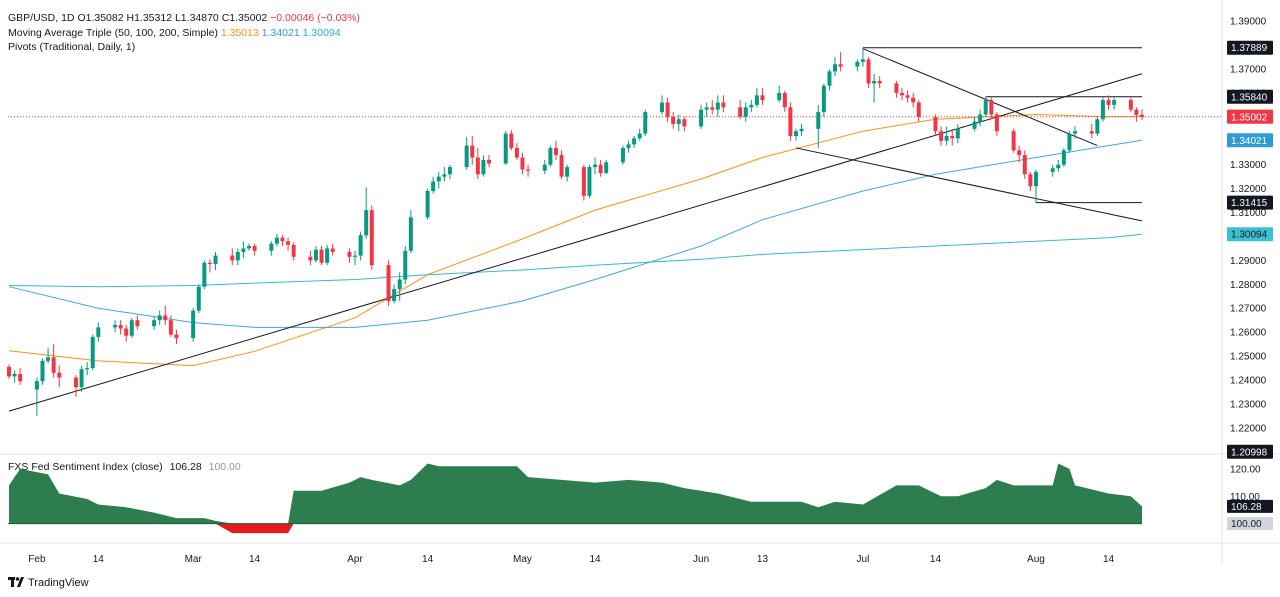 This screenshot has height=597, width=1280. I want to click on price-badge: 1.31415, so click(1250, 202).